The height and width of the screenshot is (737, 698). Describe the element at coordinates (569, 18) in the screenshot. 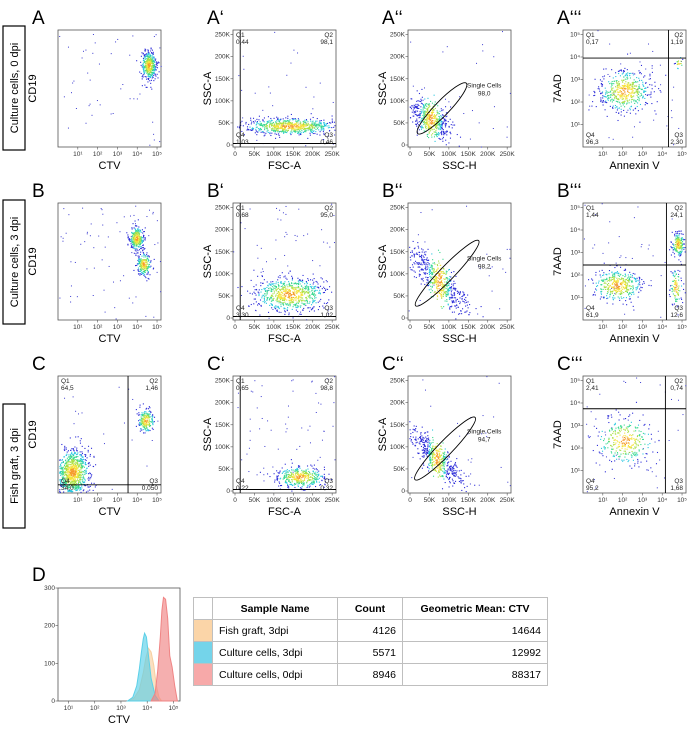

I see `panel-letter: A‘‘‘` at that location.